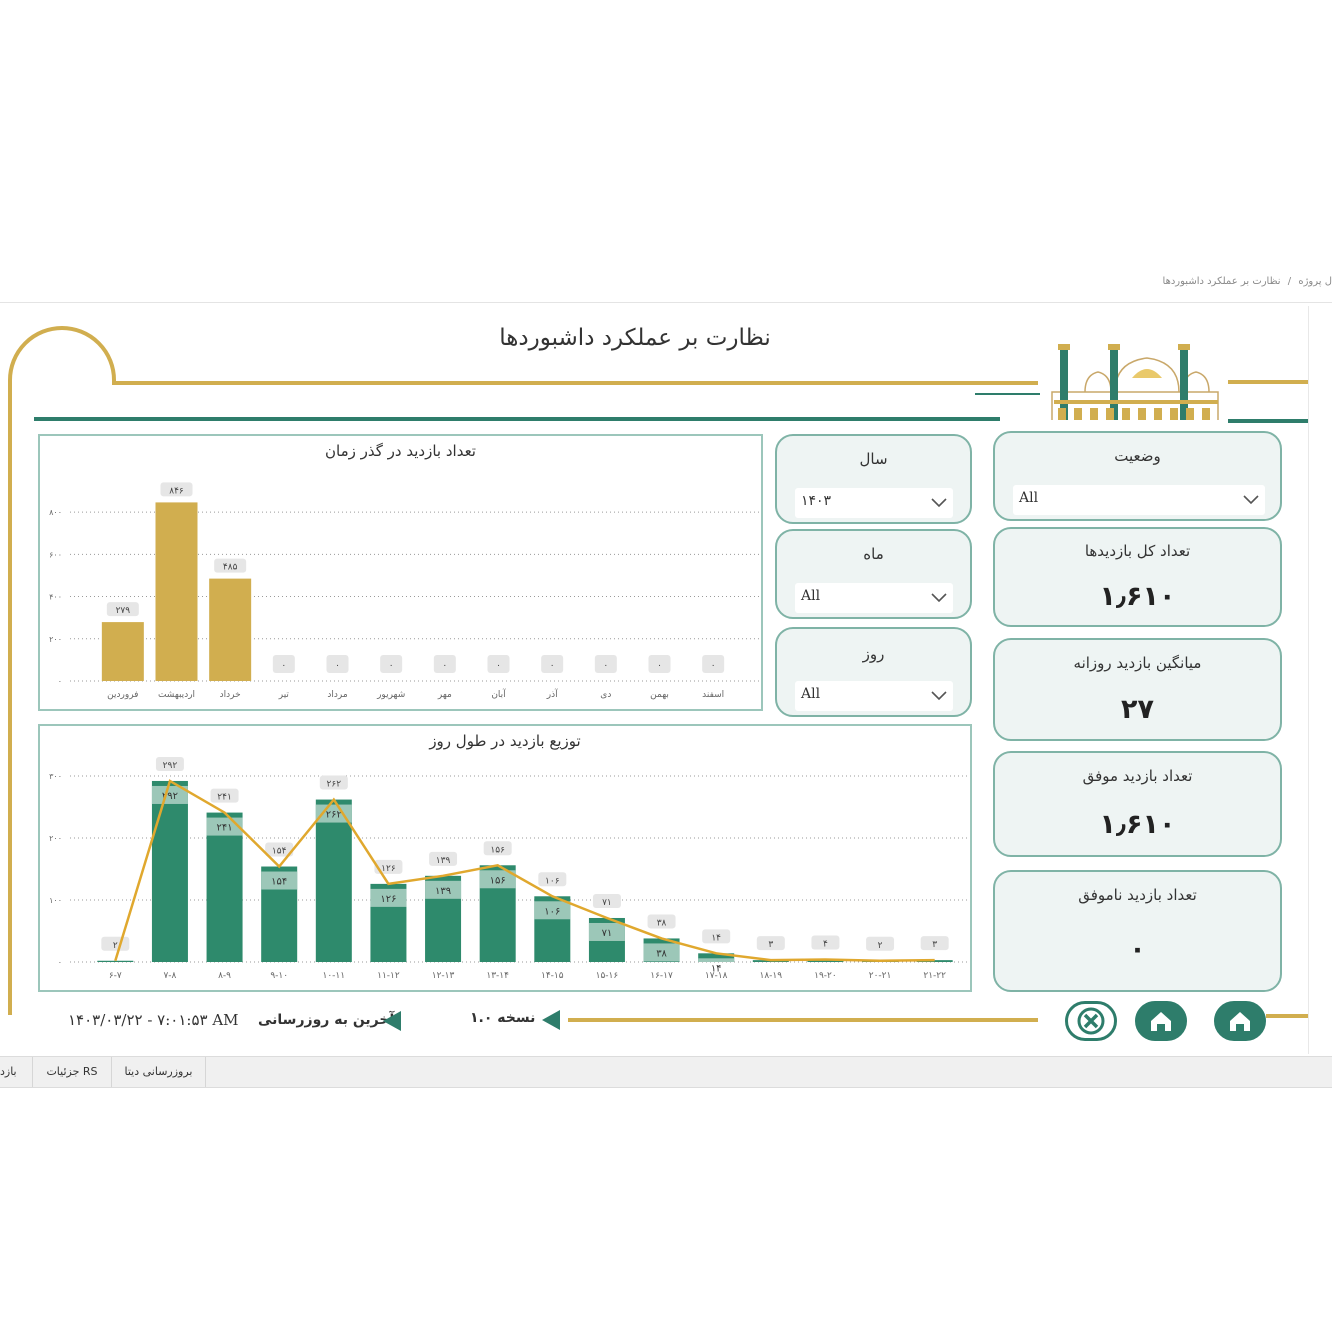 The width and height of the screenshot is (1332, 1332). Describe the element at coordinates (874, 696) in the screenshot. I see `day-dropdown: All` at that location.